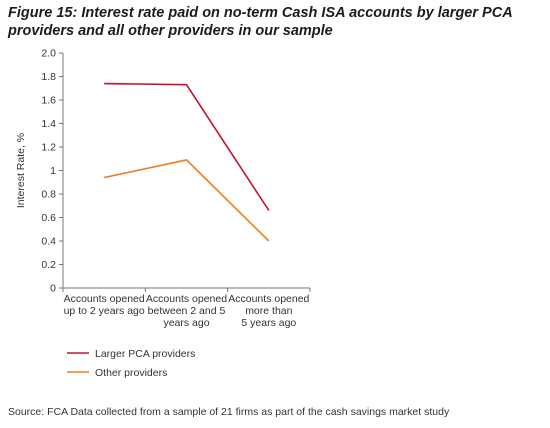 This screenshot has height=428, width=550. I want to click on y-tick-label: 1, so click(53, 171).